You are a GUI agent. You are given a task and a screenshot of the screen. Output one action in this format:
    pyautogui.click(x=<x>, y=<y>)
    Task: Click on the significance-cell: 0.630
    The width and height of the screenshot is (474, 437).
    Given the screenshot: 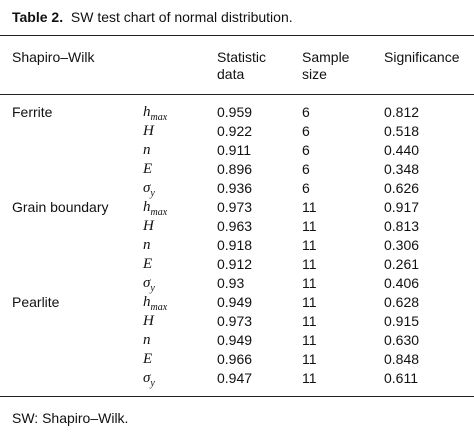 What is the action you would take?
    pyautogui.click(x=402, y=340)
    